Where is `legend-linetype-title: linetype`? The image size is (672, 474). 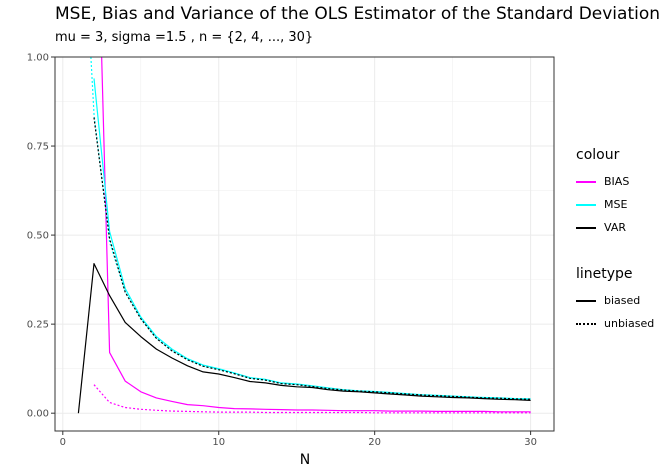 legend-linetype-title: linetype is located at coordinates (604, 274).